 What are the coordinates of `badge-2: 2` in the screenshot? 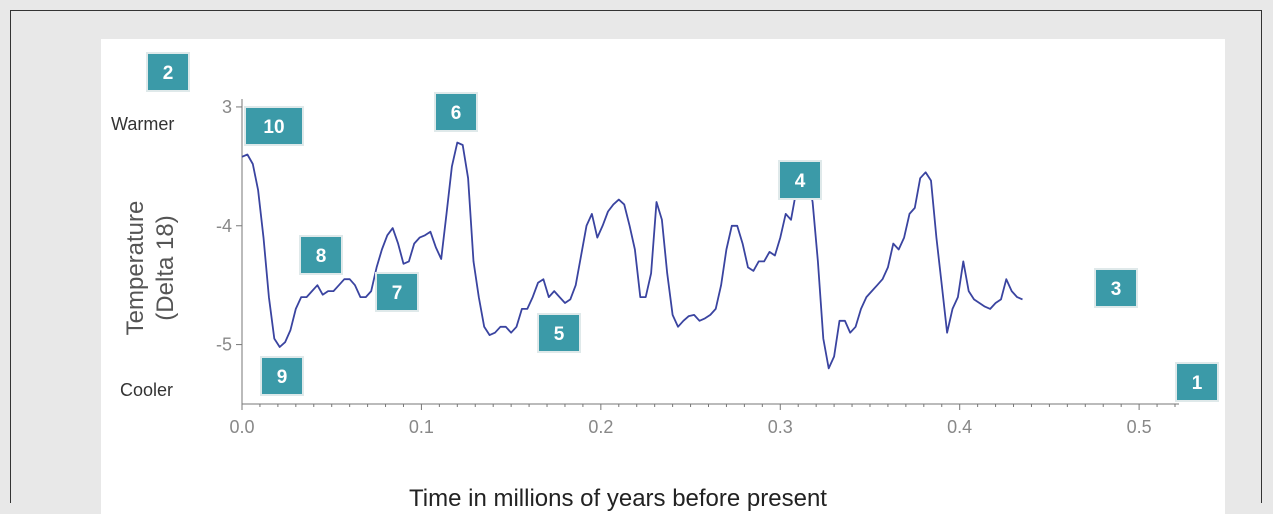 It's located at (168, 72).